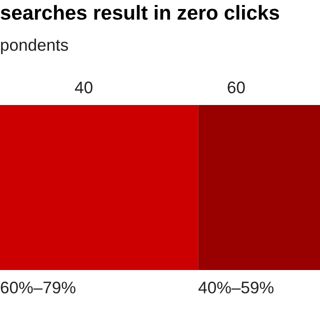  I want to click on chart-subtitle: pondents, so click(34, 46).